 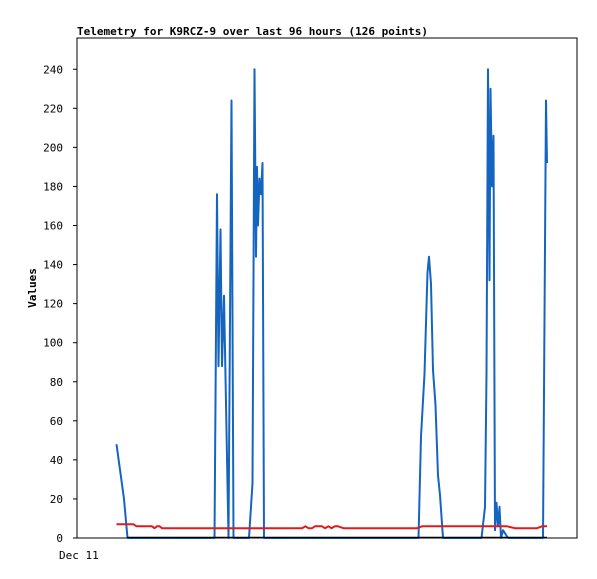 I want to click on series-line-red, so click(x=331, y=526).